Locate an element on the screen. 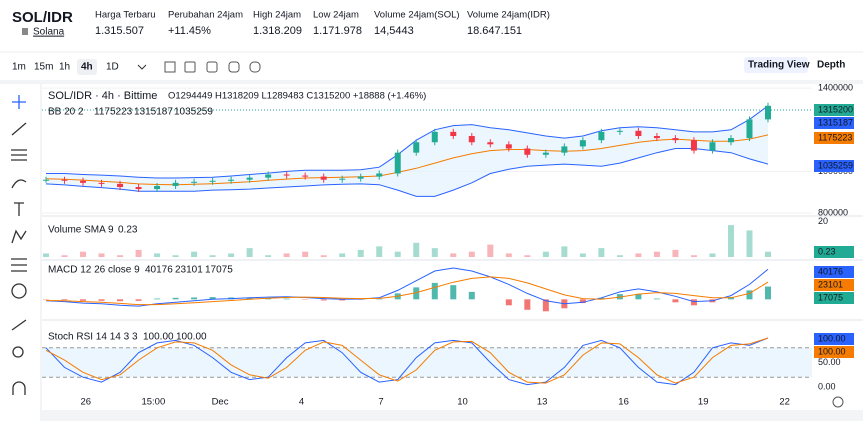  emoji-tool is located at coordinates (19, 291).